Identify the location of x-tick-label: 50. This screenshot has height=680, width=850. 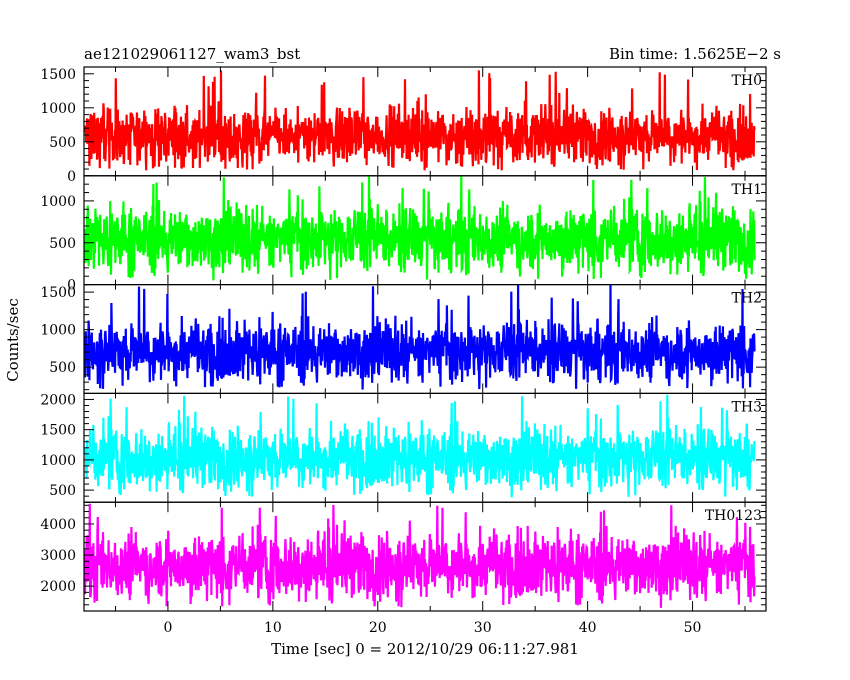
(693, 628).